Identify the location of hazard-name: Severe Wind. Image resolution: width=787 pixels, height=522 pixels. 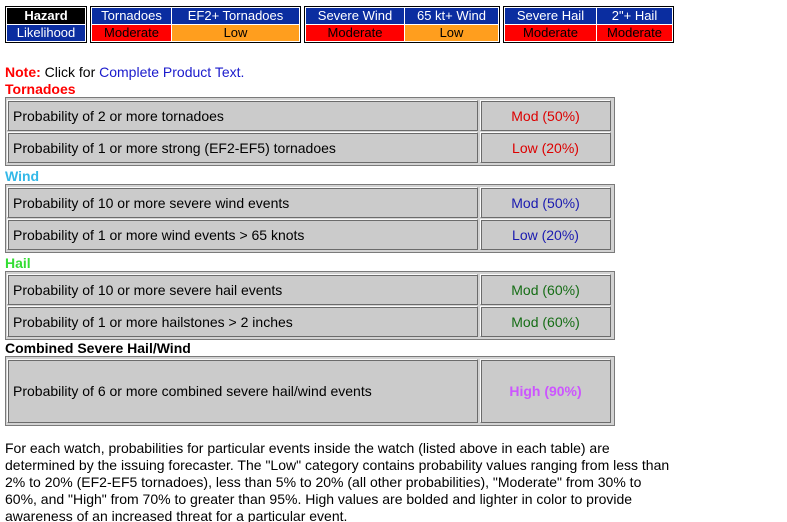
(355, 16).